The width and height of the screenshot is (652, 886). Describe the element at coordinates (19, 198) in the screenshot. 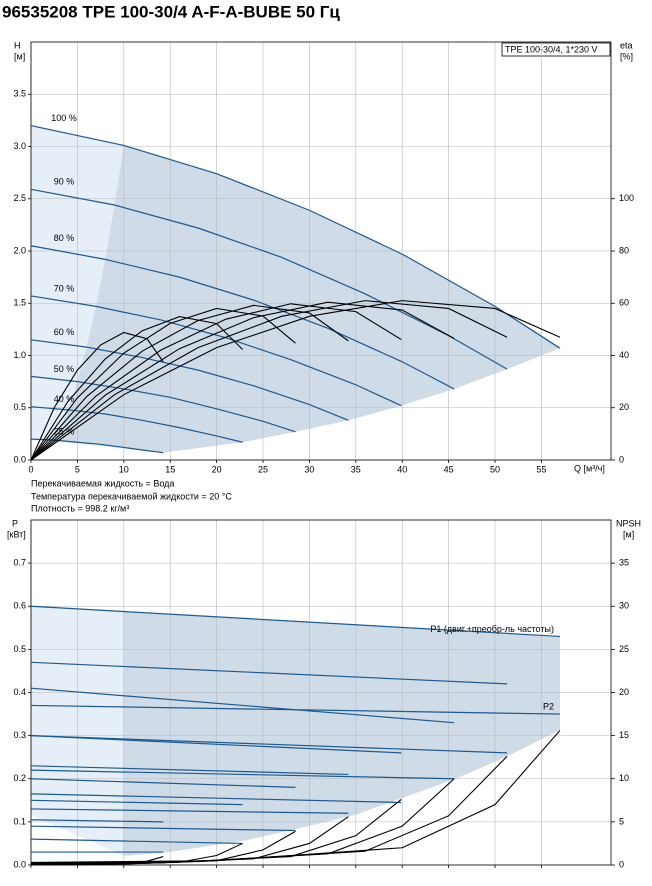

I see `y-tick-label: 2.5` at that location.